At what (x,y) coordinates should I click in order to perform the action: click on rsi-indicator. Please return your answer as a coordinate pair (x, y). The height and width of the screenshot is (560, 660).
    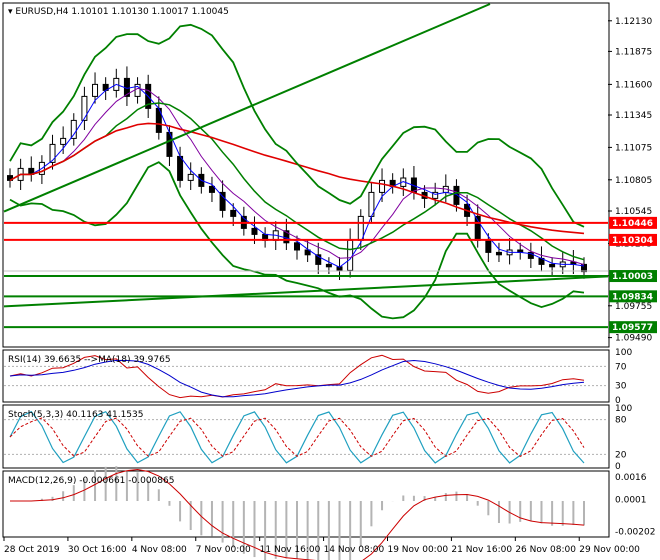
    Looking at the image, I should click on (306, 376).